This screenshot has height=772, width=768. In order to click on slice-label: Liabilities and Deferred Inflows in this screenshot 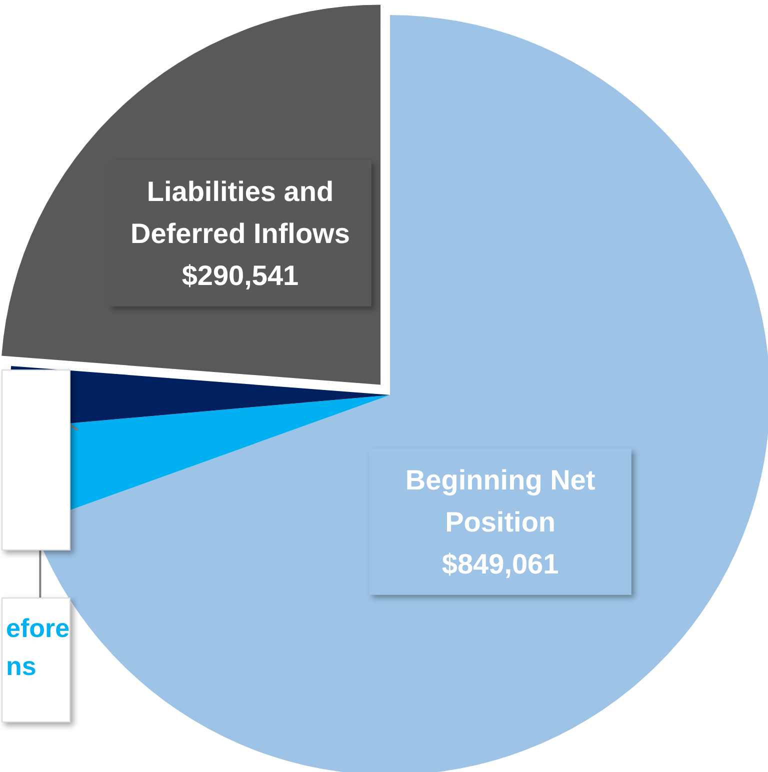, I will do `click(240, 213)`.